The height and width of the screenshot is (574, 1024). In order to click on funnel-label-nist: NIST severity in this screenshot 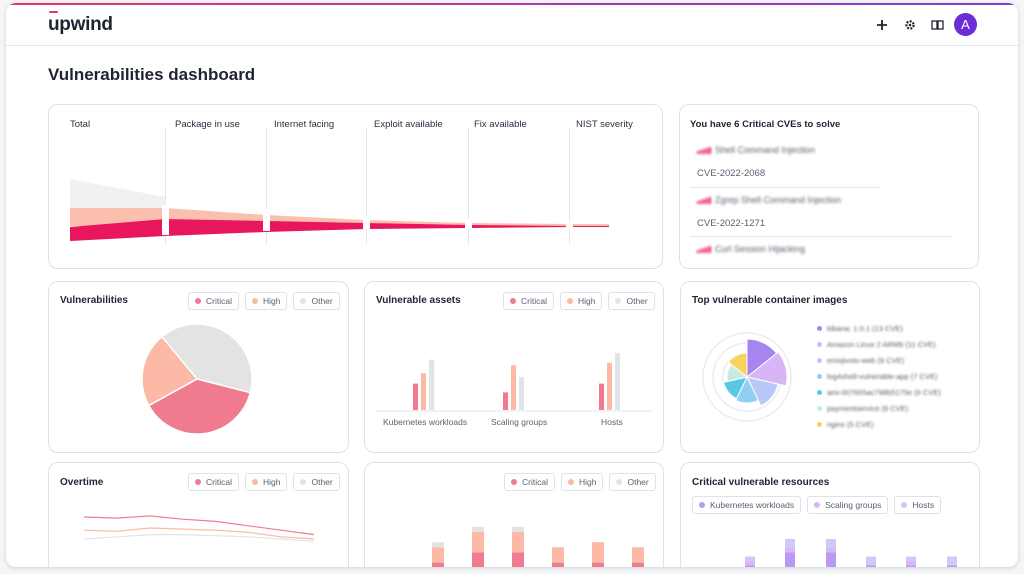, I will do `click(604, 124)`.